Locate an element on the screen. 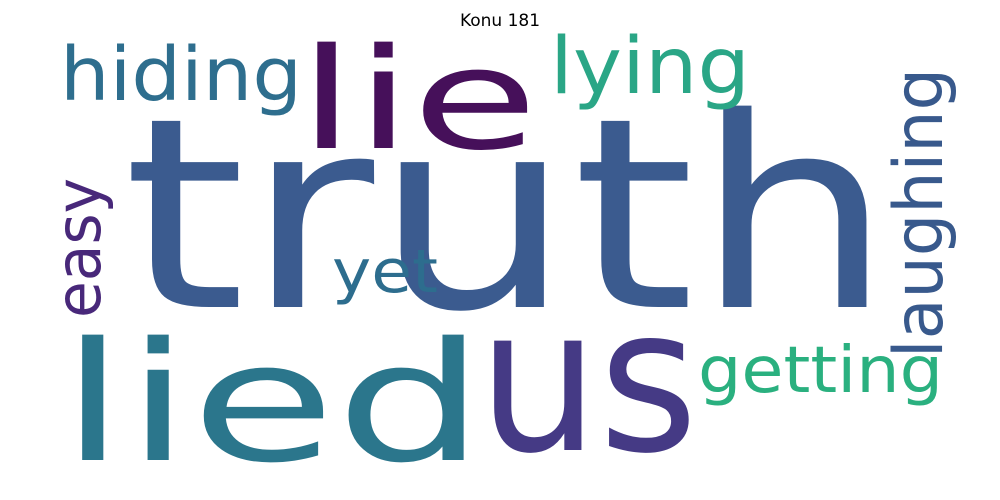 Image resolution: width=1000 pixels, height=500 pixels. word-getting: getting is located at coordinates (820, 371).